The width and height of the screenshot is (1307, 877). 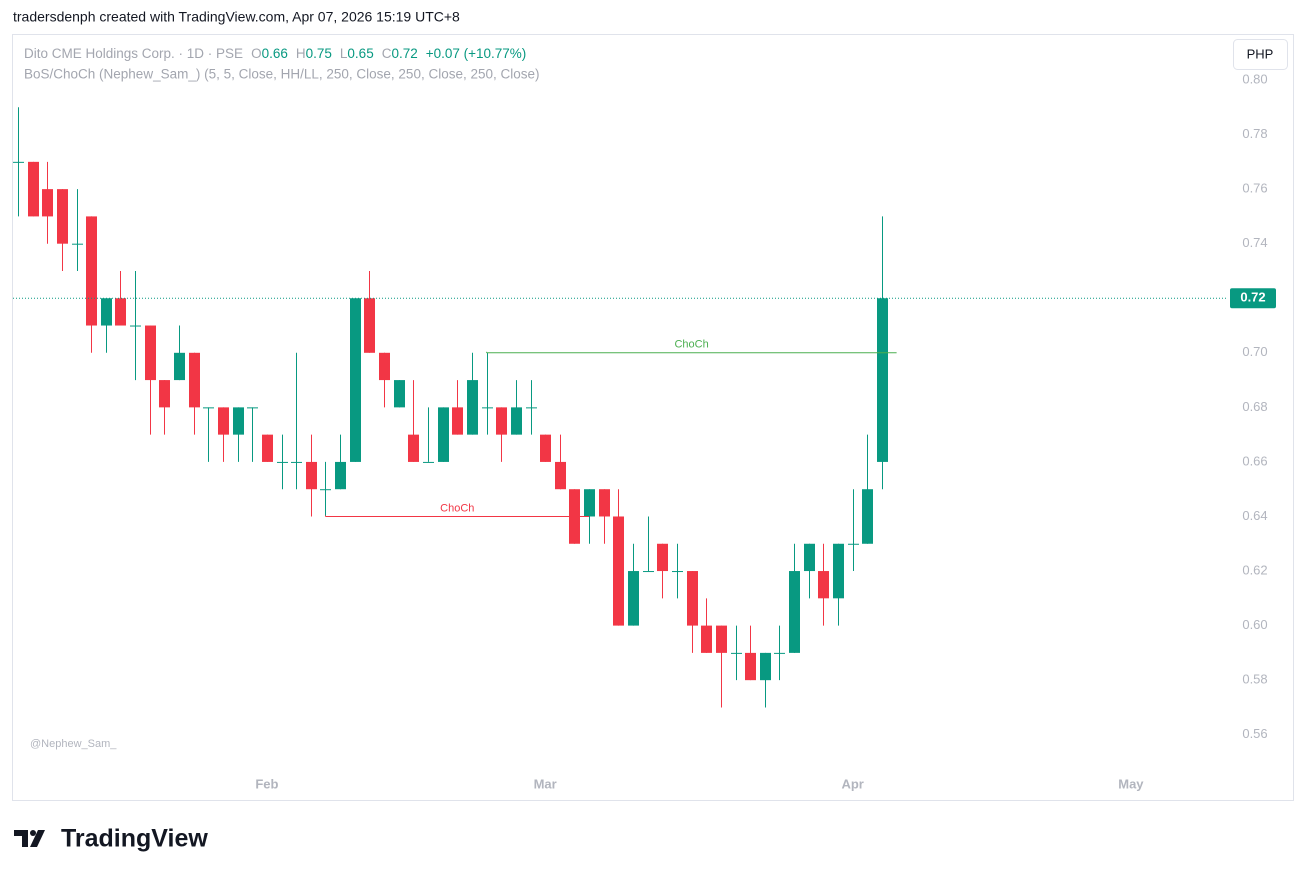 I want to click on last-price-box, so click(x=1253, y=298).